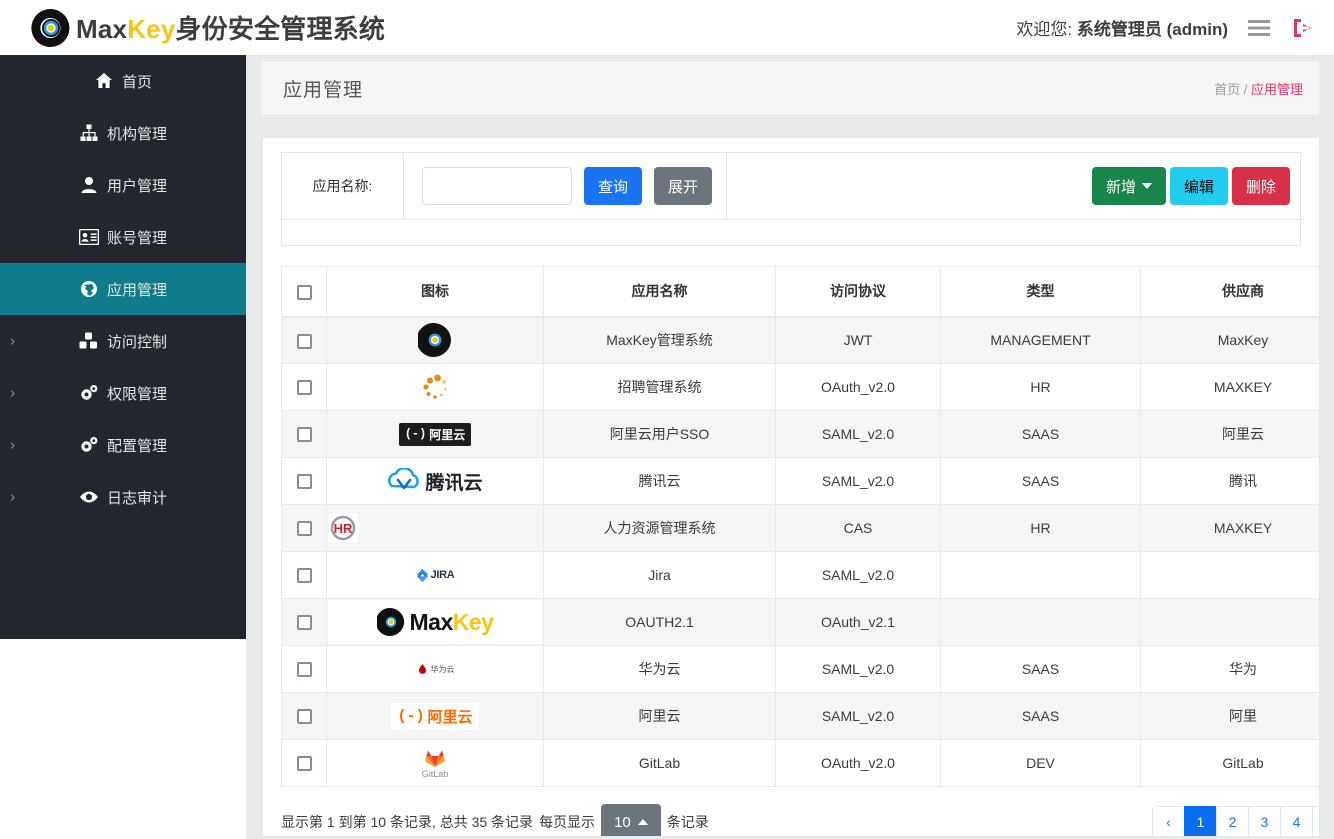  Describe the element at coordinates (123, 185) in the screenshot. I see `sidebar-item-user: 用户管理` at that location.